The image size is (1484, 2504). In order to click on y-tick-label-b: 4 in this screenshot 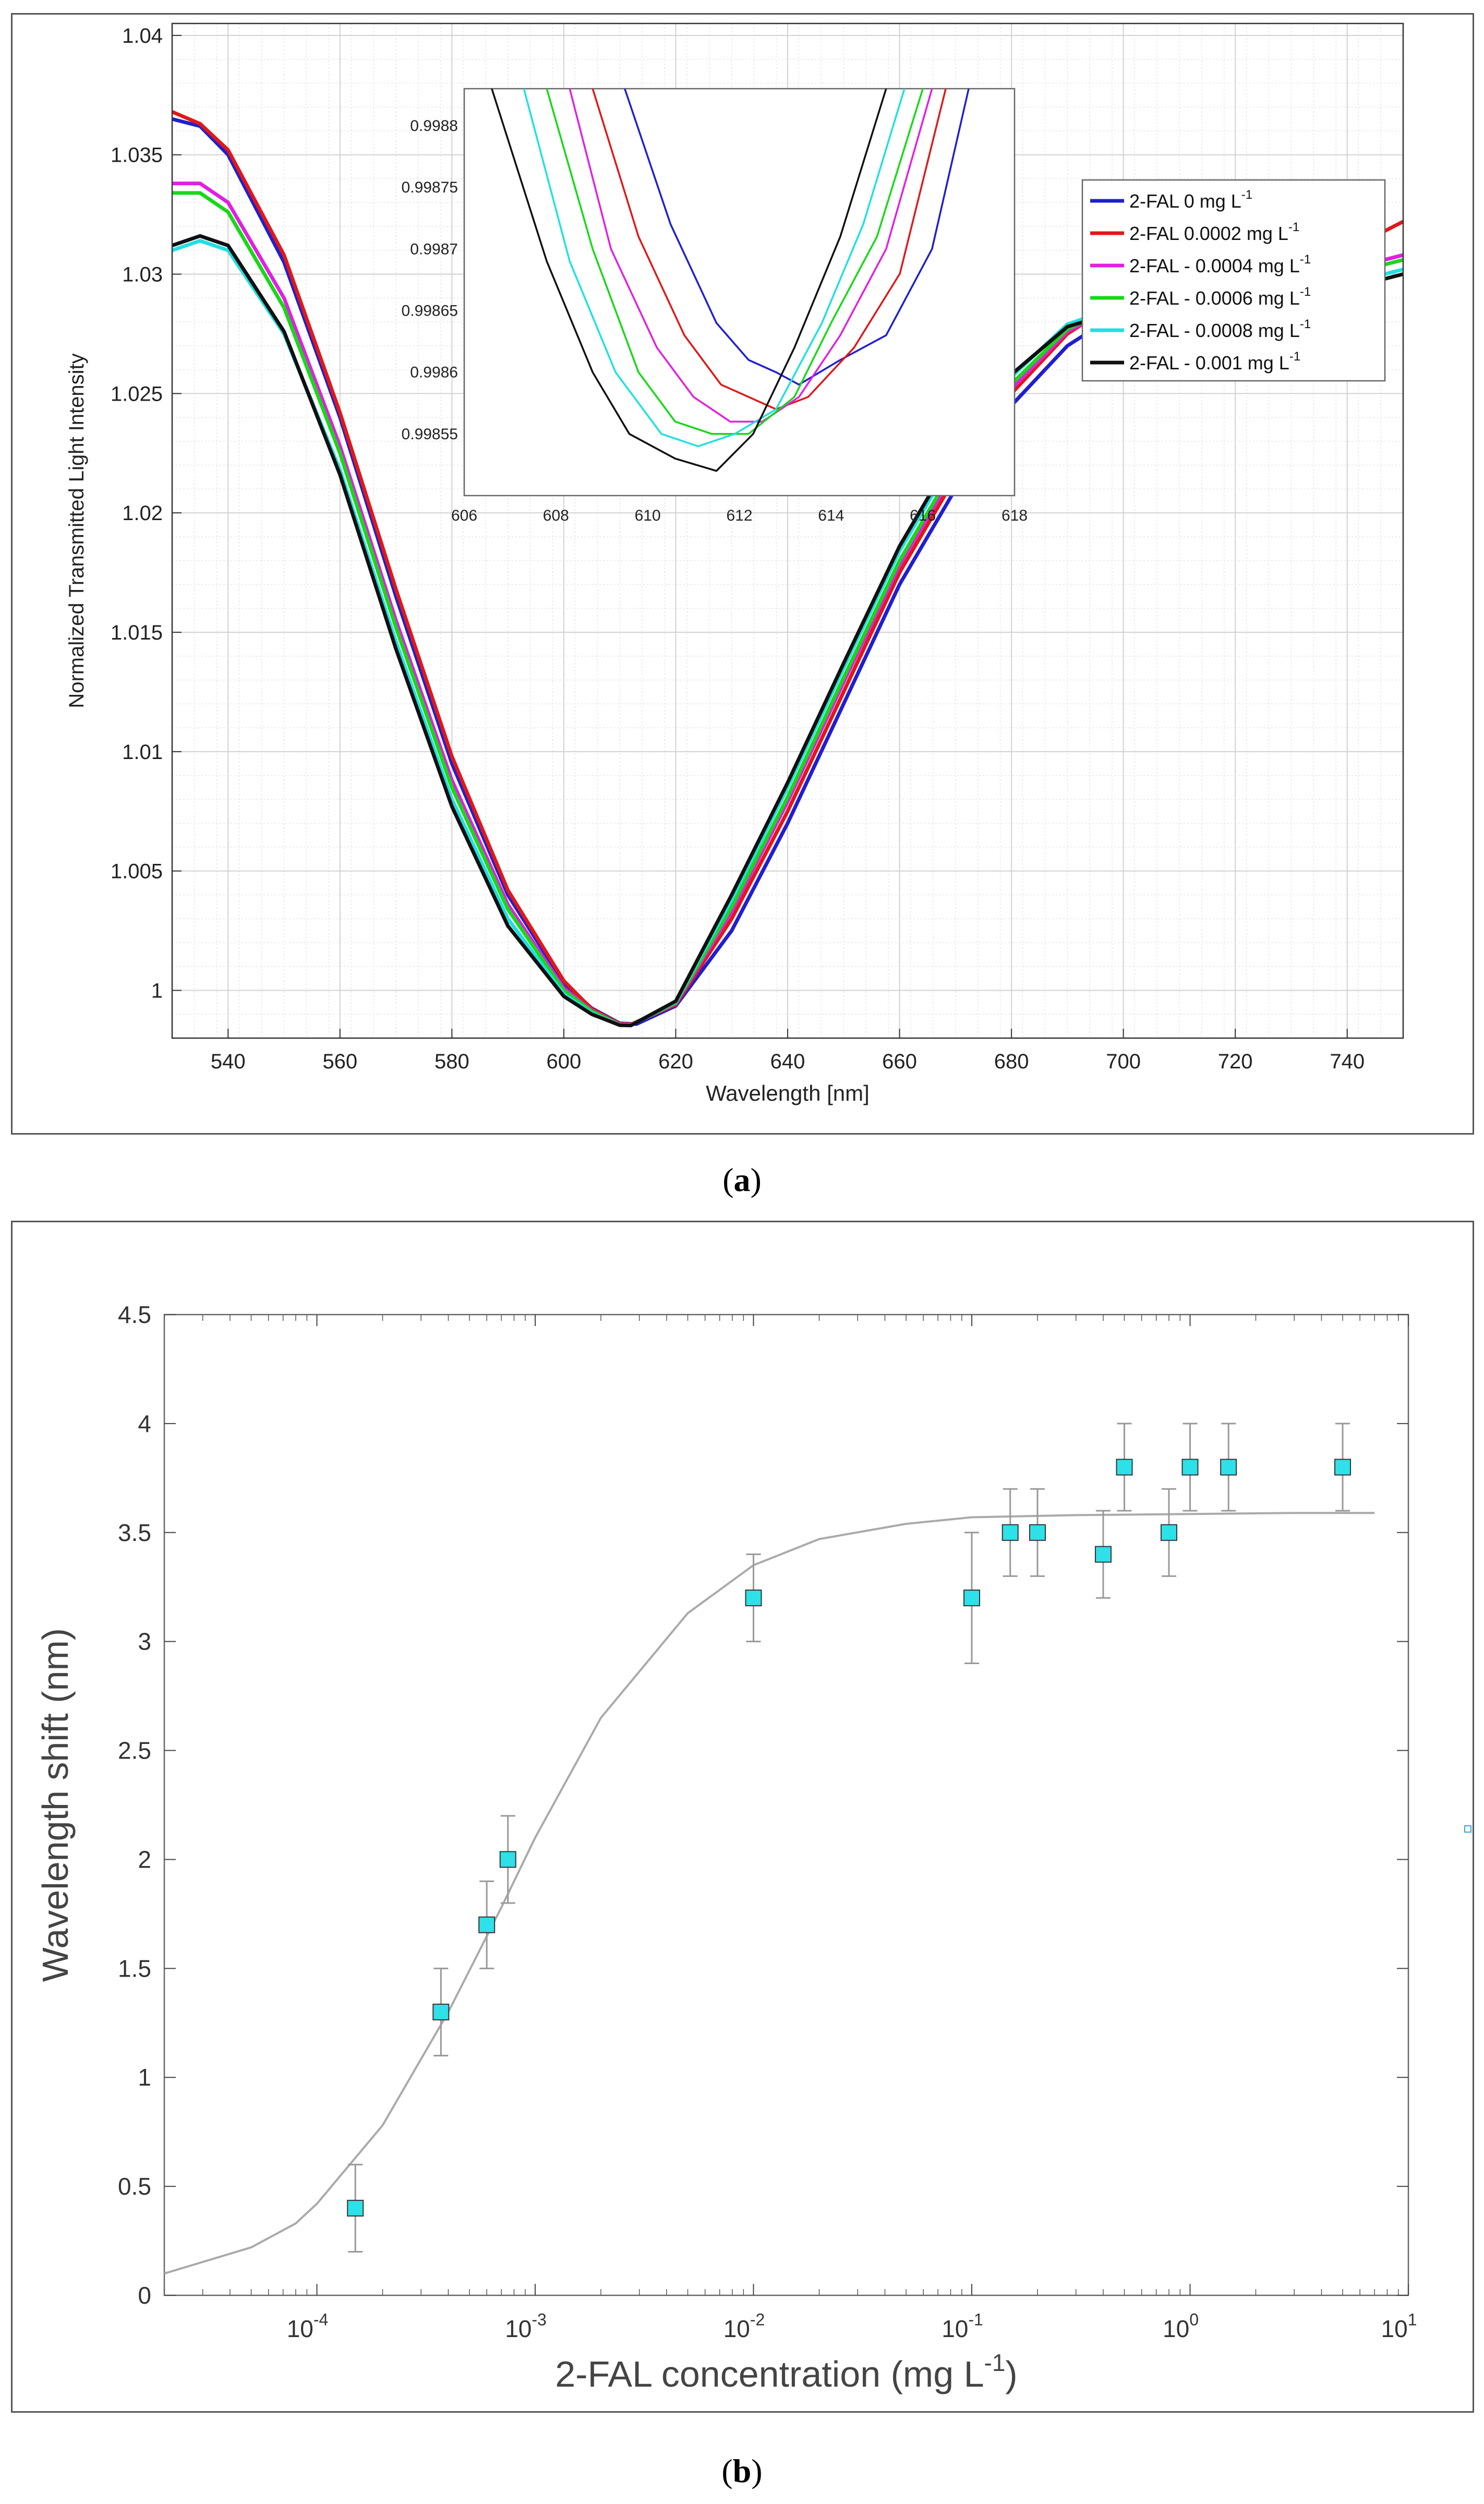, I will do `click(144, 1423)`.